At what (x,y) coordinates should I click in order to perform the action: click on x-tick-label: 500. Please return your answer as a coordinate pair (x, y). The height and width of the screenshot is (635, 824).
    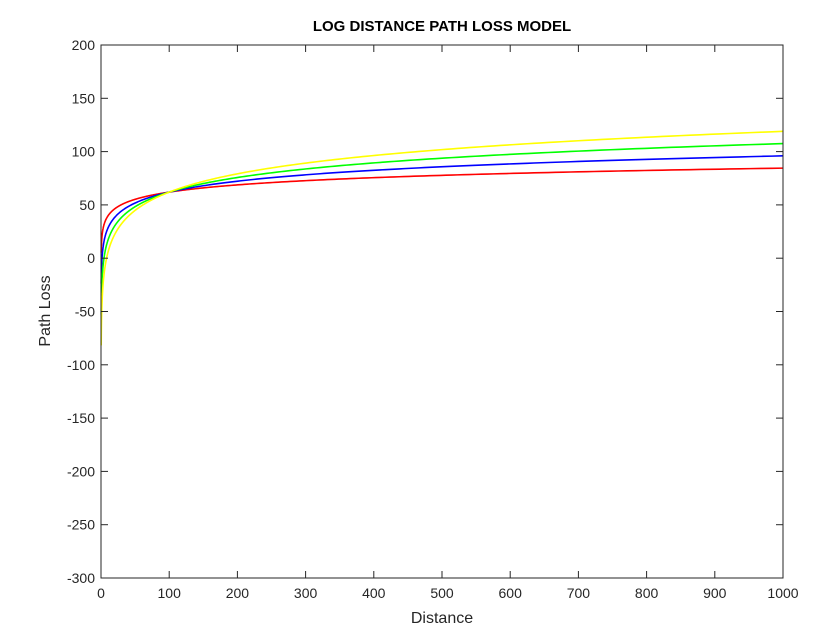
    Looking at the image, I should click on (442, 593).